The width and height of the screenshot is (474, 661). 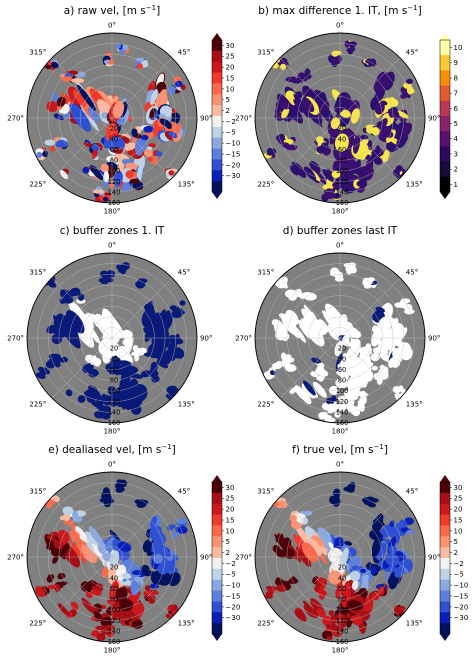 I want to click on colorbar-tick-label: −10, so click(x=461, y=586).